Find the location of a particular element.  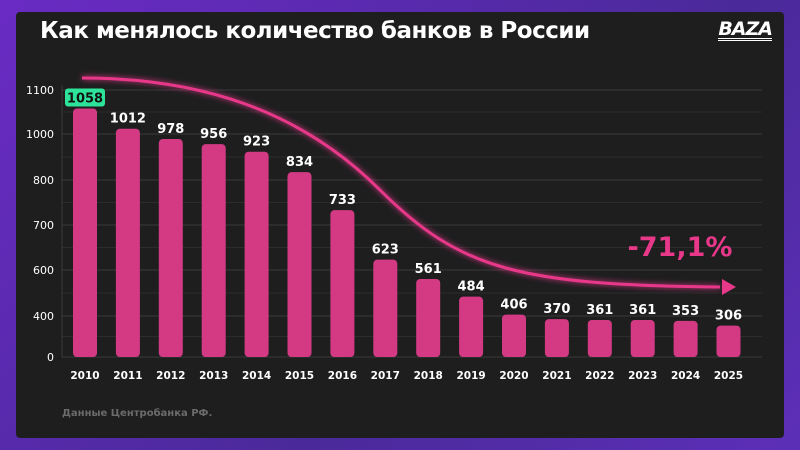

x-tick-label: 2010 is located at coordinates (84, 376).